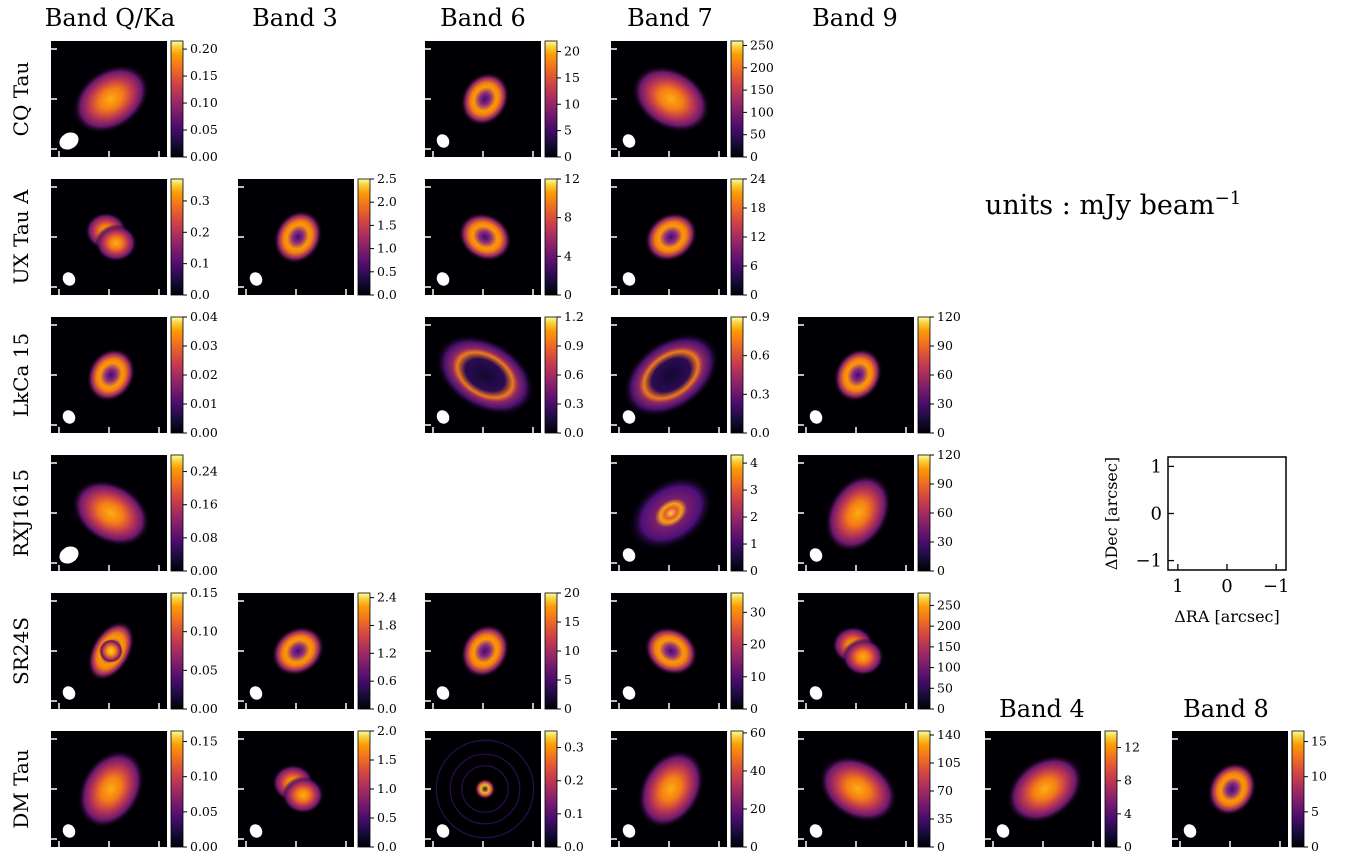 This screenshot has height=858, width=1356. What do you see at coordinates (574, 345) in the screenshot?
I see `colorbar-tick-label: 0.9` at bounding box center [574, 345].